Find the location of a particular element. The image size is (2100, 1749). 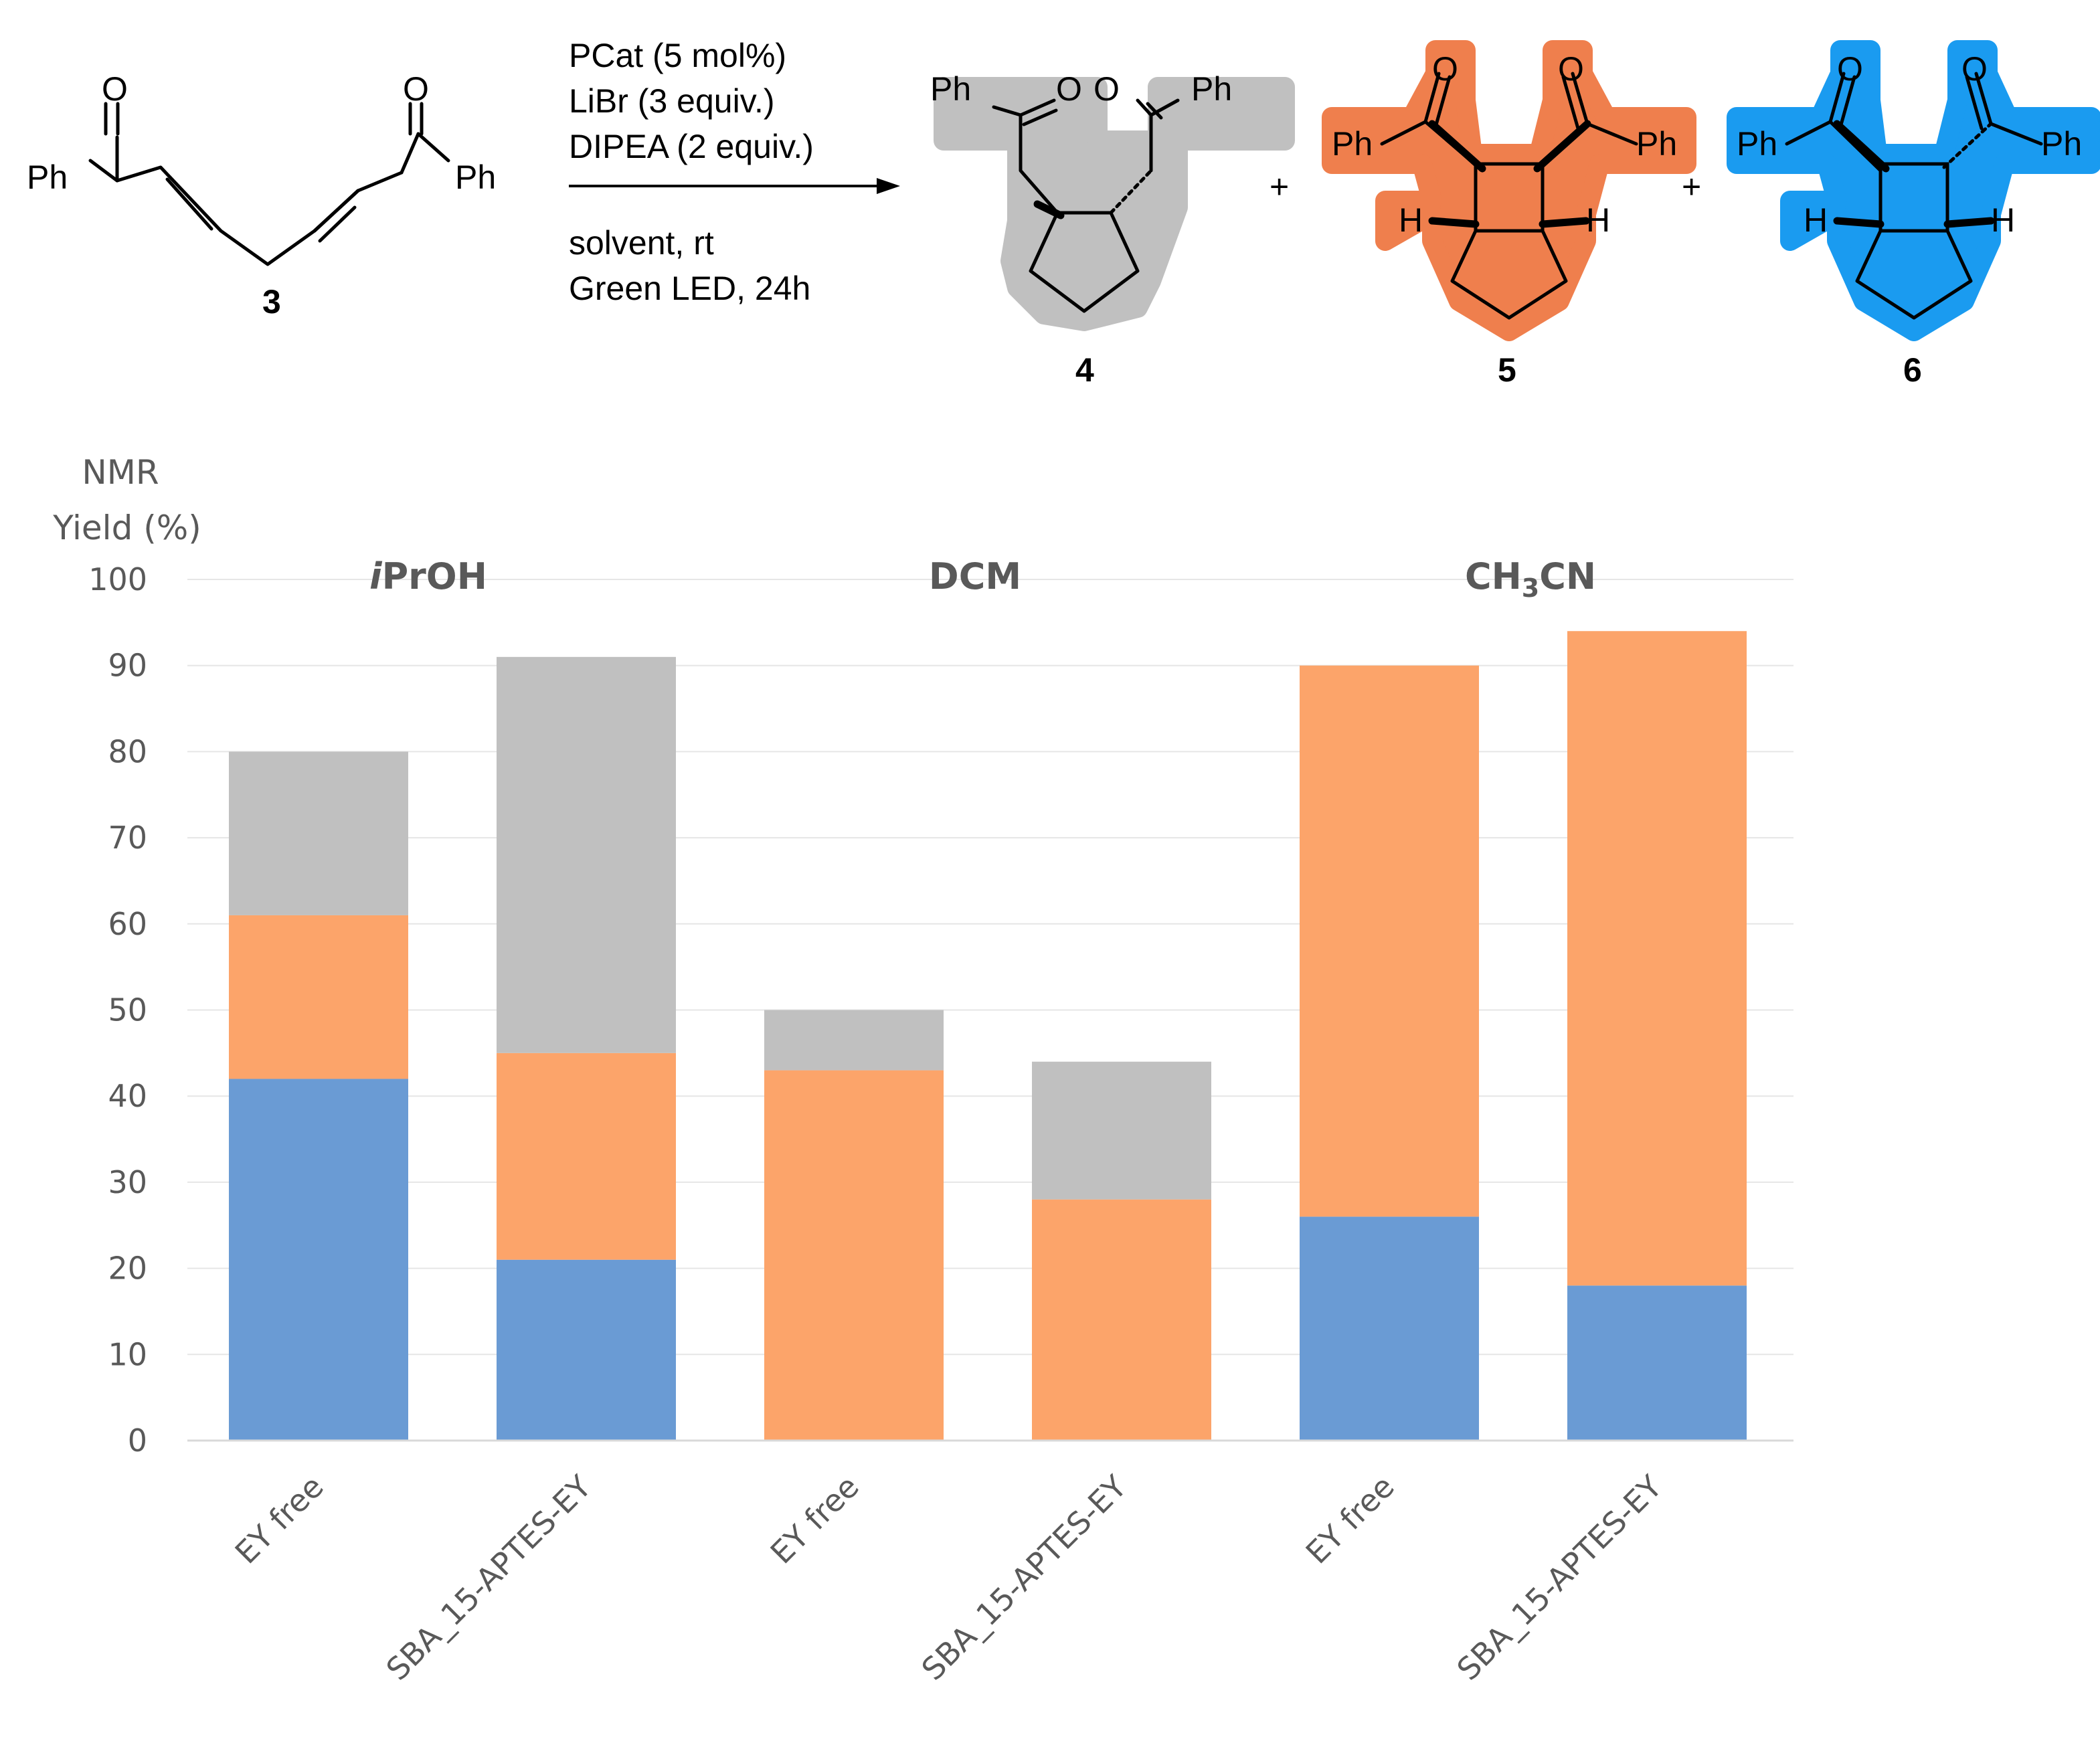

condition-line-1: PCat (5 mol%) is located at coordinates (677, 56).